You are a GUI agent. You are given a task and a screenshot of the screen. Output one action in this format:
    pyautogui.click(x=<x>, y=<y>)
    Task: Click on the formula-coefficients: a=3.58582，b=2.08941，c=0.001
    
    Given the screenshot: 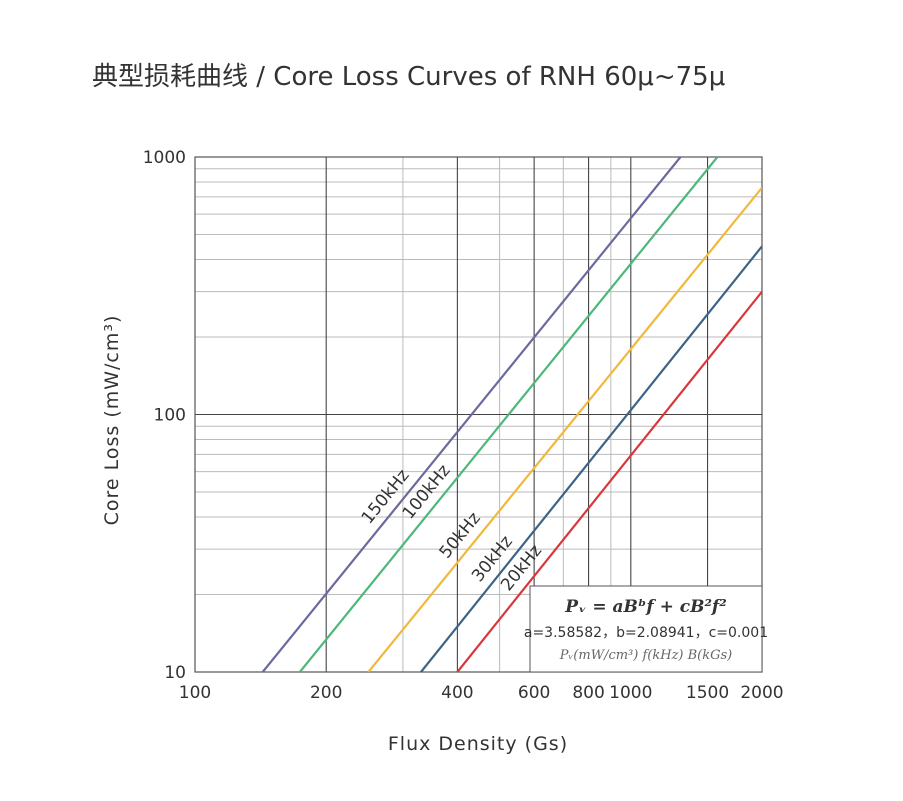 What is the action you would take?
    pyautogui.click(x=646, y=633)
    